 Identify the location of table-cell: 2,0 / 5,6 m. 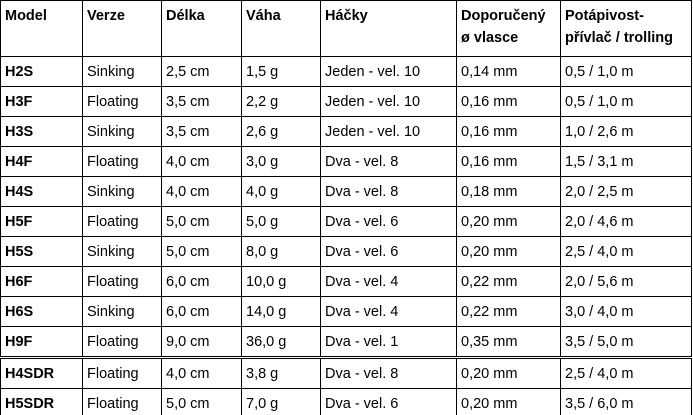
(626, 281).